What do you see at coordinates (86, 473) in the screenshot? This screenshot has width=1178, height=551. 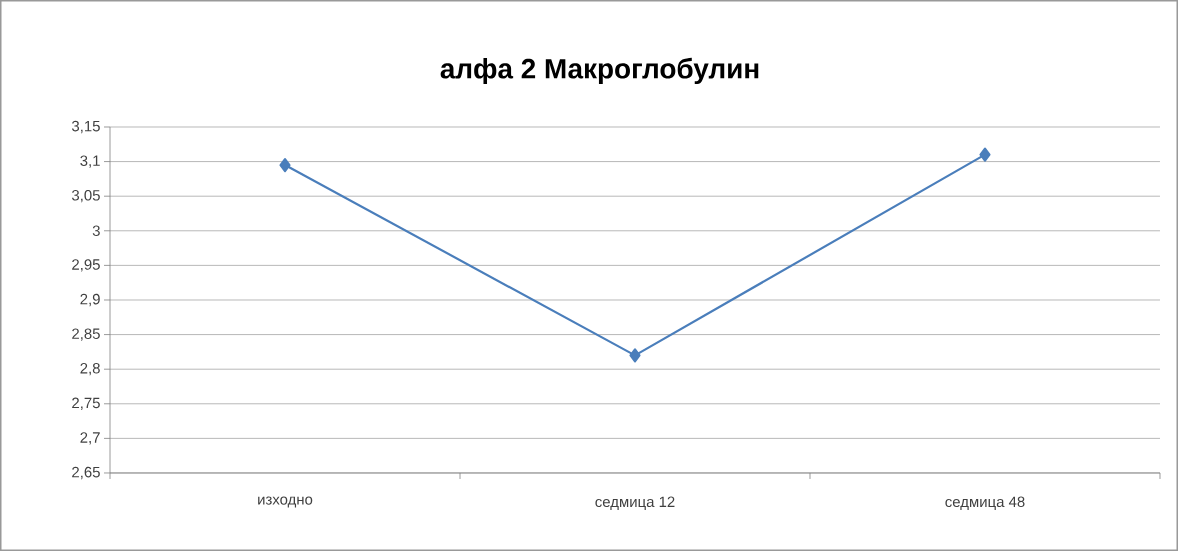 I see `y-tick-label: 2,65` at bounding box center [86, 473].